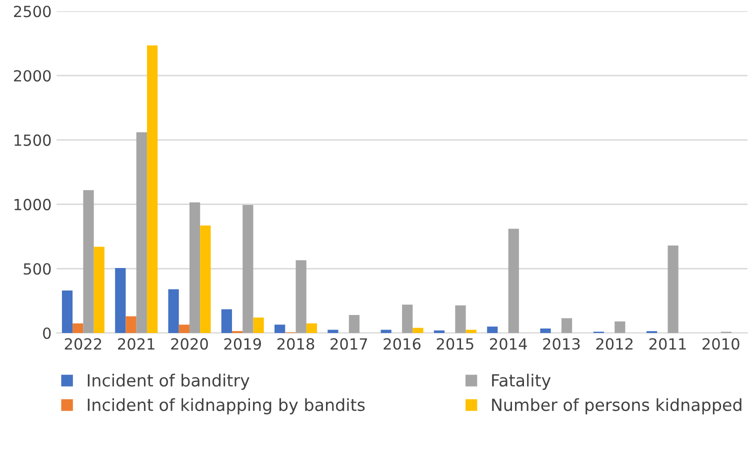 Image resolution: width=755 pixels, height=450 pixels. I want to click on legend-label: Fatality, so click(521, 382).